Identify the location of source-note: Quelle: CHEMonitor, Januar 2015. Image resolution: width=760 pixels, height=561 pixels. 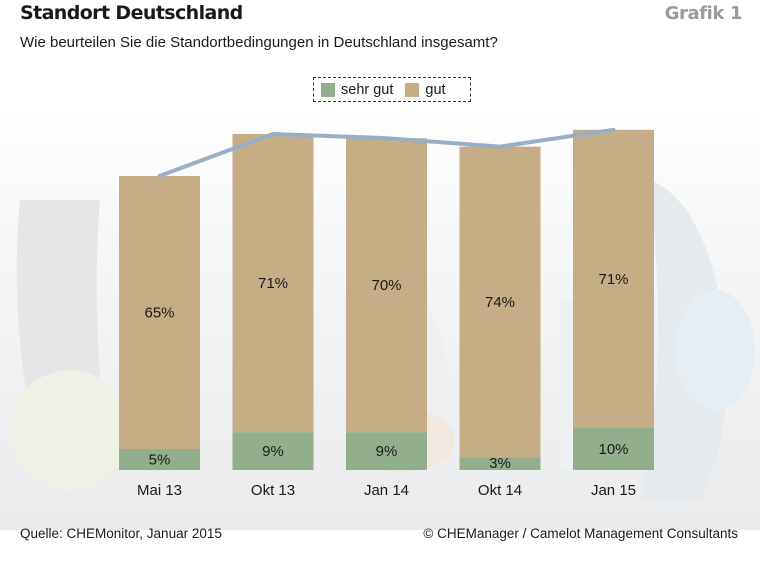
(121, 533).